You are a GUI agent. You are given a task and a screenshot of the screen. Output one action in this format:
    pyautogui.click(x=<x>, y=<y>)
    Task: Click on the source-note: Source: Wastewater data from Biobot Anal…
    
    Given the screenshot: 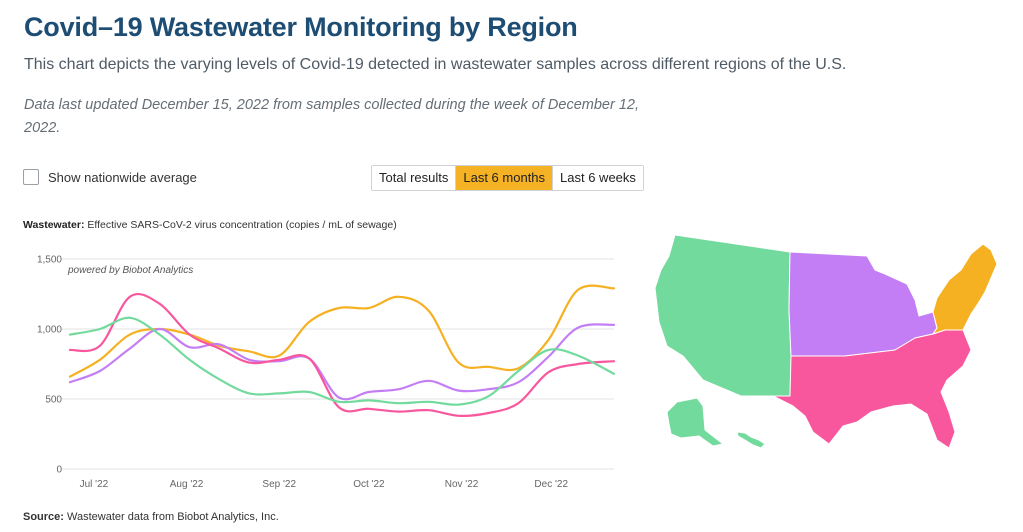 What is the action you would take?
    pyautogui.click(x=151, y=517)
    